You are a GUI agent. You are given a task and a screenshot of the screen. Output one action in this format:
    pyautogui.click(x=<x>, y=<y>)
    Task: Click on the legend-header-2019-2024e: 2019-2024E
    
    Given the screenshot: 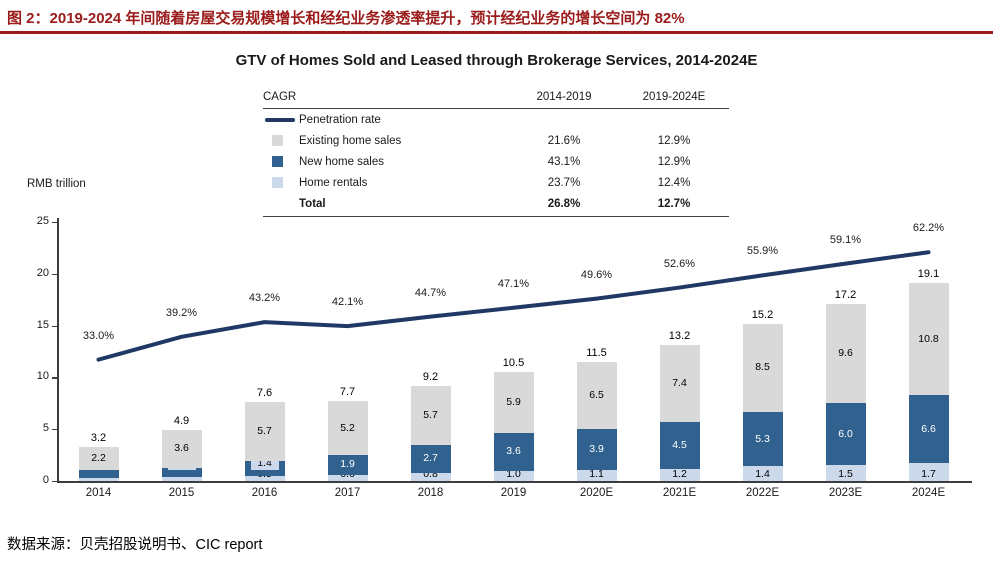 What is the action you would take?
    pyautogui.click(x=674, y=97)
    